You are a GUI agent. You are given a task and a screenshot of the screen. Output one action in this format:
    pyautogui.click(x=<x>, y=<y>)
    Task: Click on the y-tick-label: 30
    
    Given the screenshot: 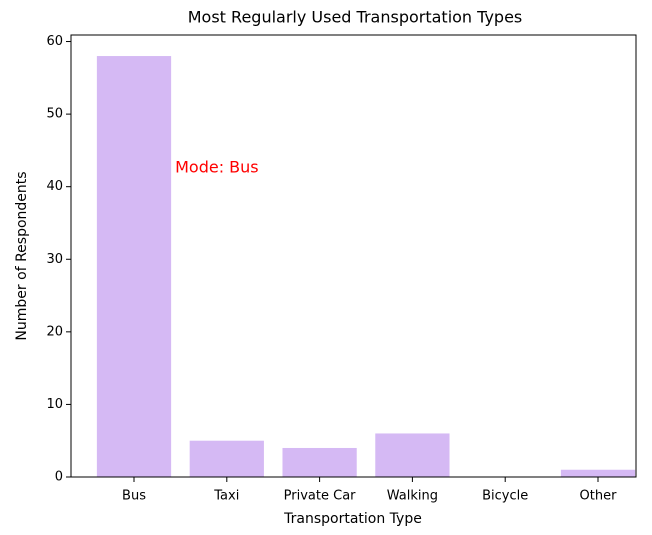 What is the action you would take?
    pyautogui.click(x=54, y=259)
    